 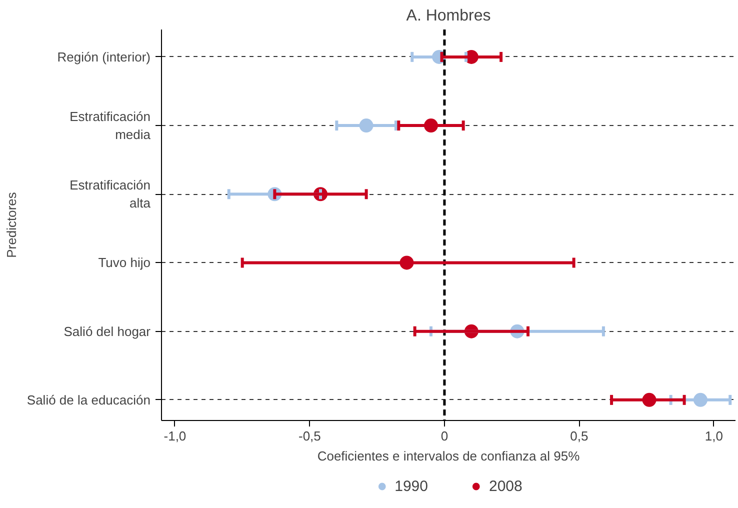 What do you see at coordinates (111, 194) in the screenshot?
I see `y-tick-label: Estratificación alta` at bounding box center [111, 194].